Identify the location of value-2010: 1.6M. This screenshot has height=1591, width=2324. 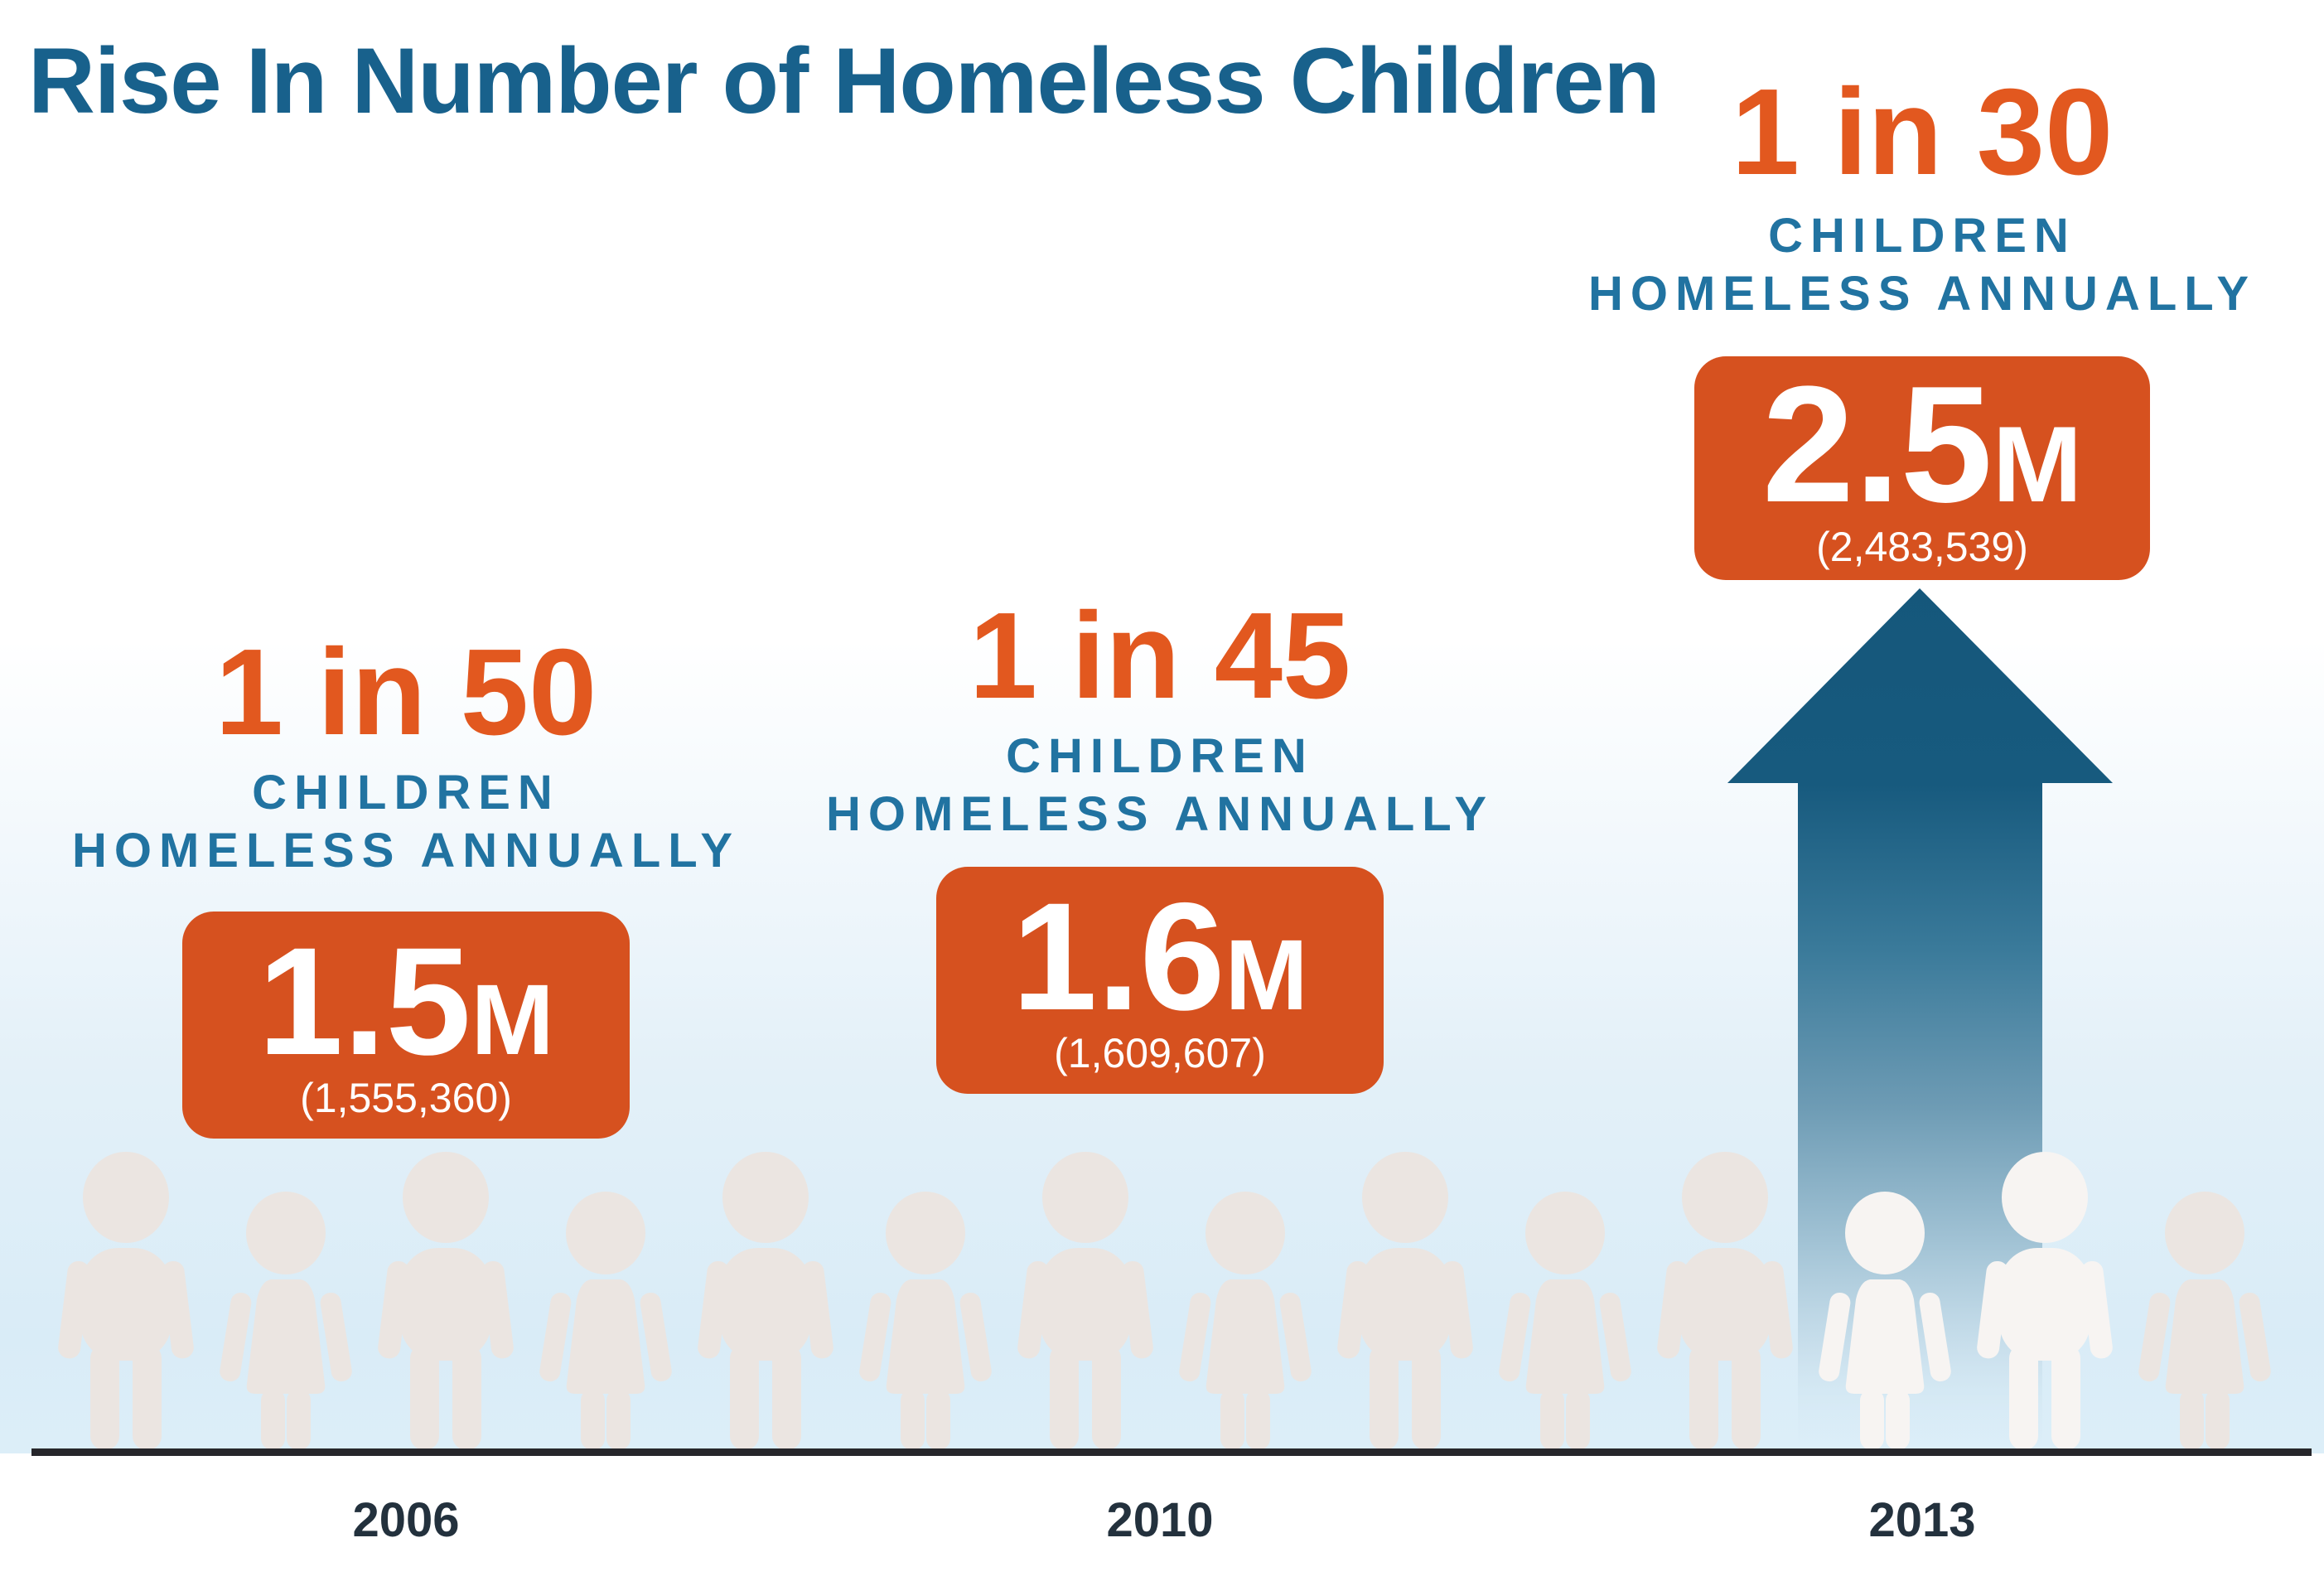
(1160, 956).